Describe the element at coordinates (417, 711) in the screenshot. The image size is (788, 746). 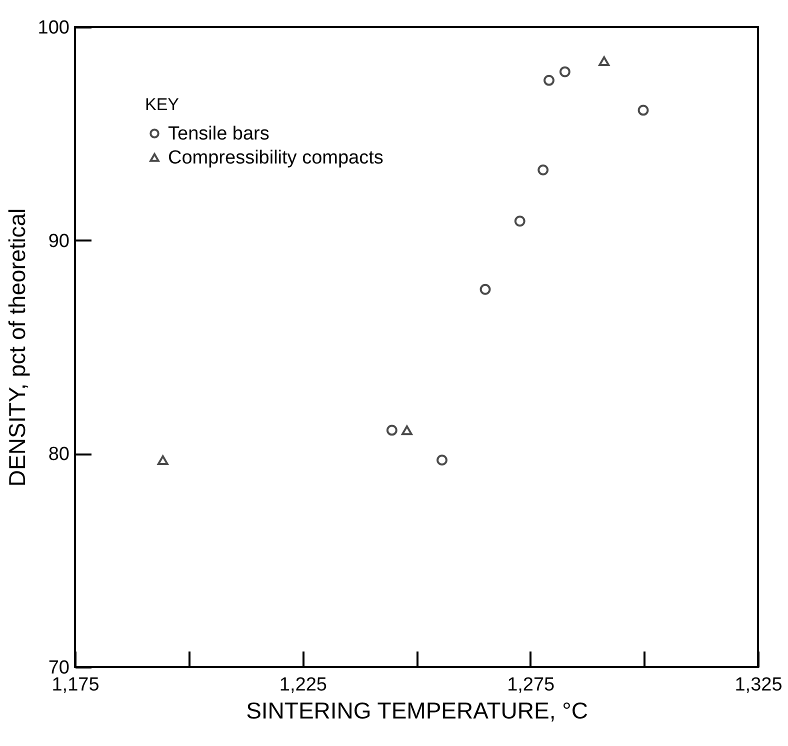
I see `x-axis-title: SINTERING TEMPERATURE, °C` at that location.